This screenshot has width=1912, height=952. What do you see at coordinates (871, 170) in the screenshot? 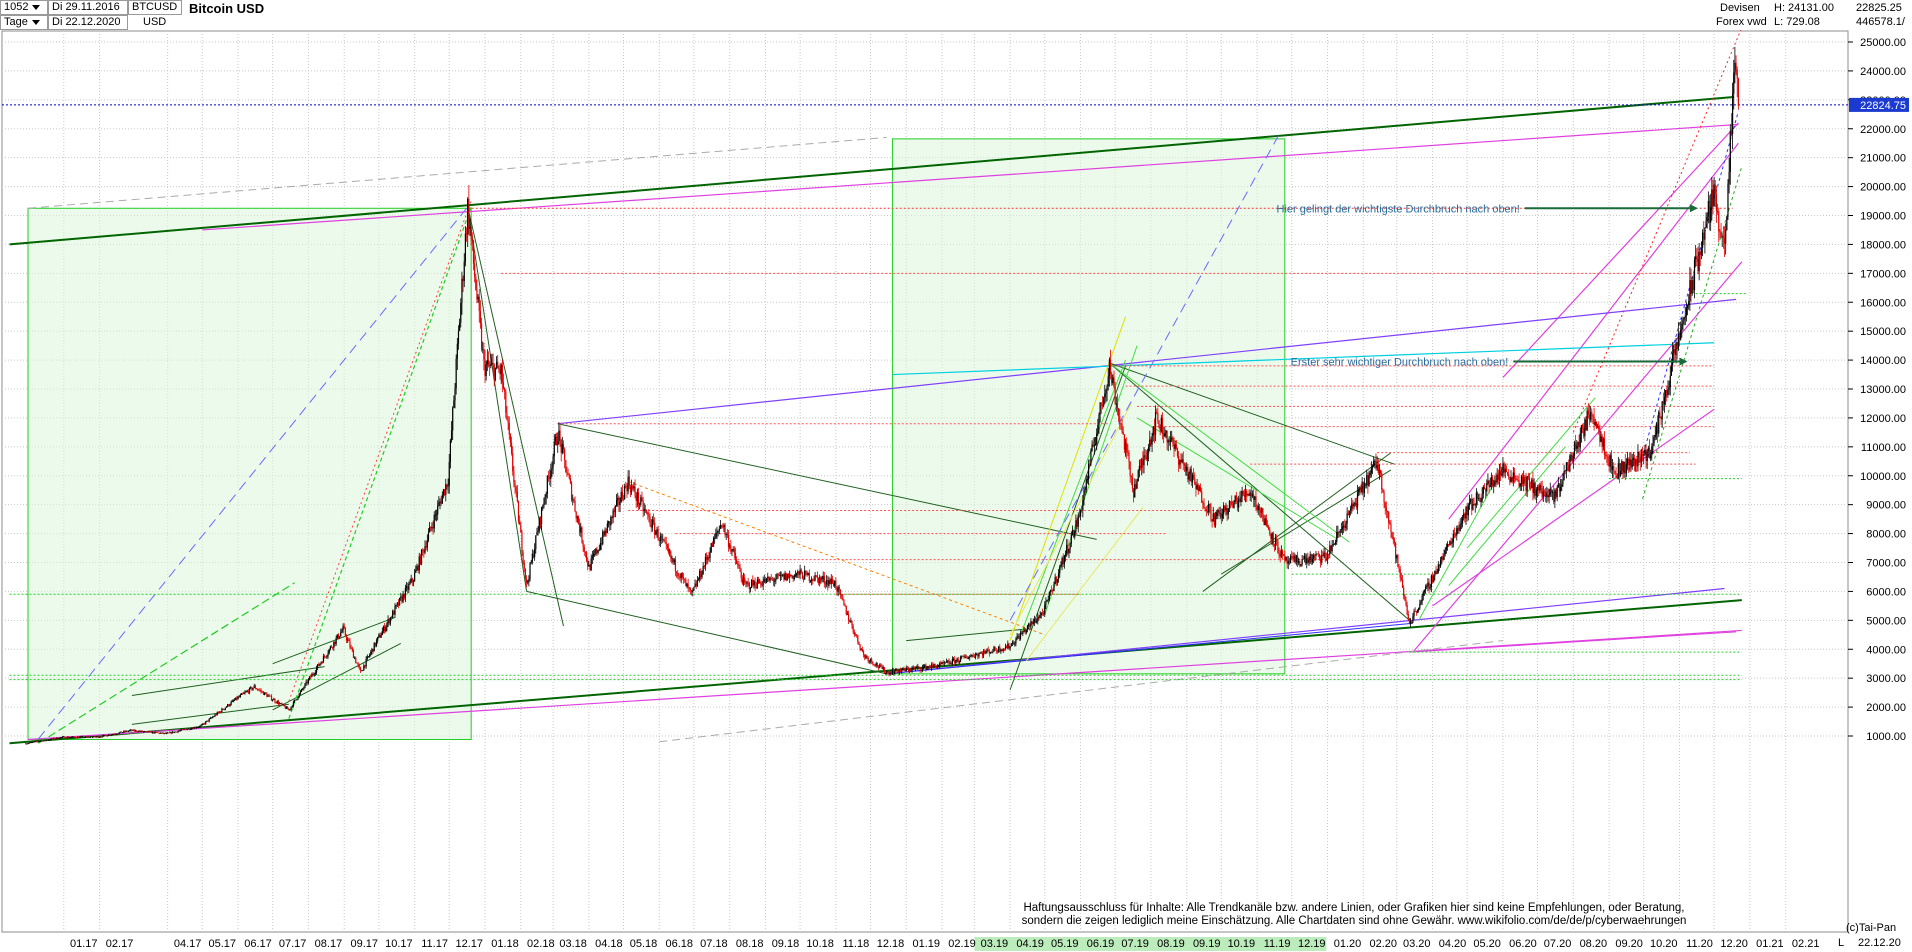
I see `channel-upper` at bounding box center [871, 170].